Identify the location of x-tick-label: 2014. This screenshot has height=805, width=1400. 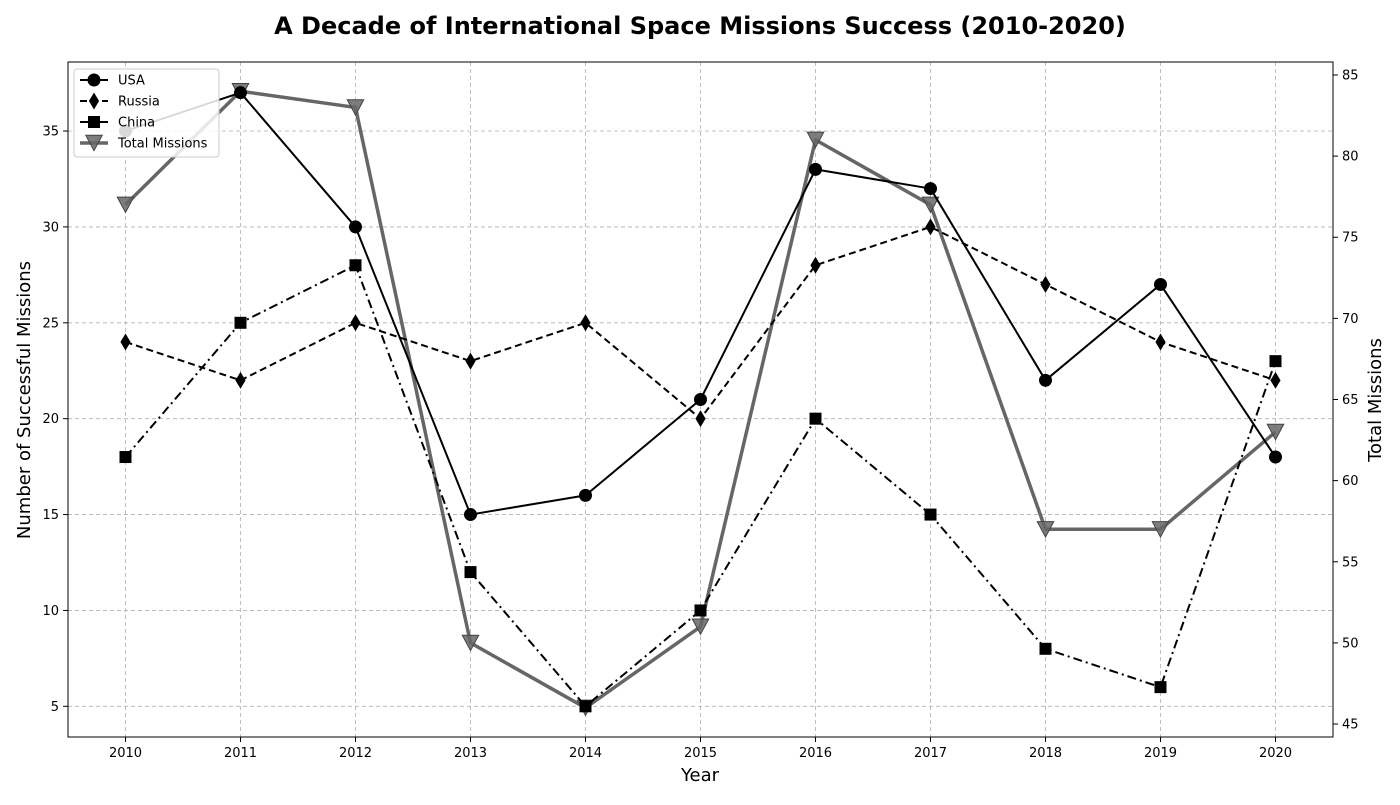
(585, 753).